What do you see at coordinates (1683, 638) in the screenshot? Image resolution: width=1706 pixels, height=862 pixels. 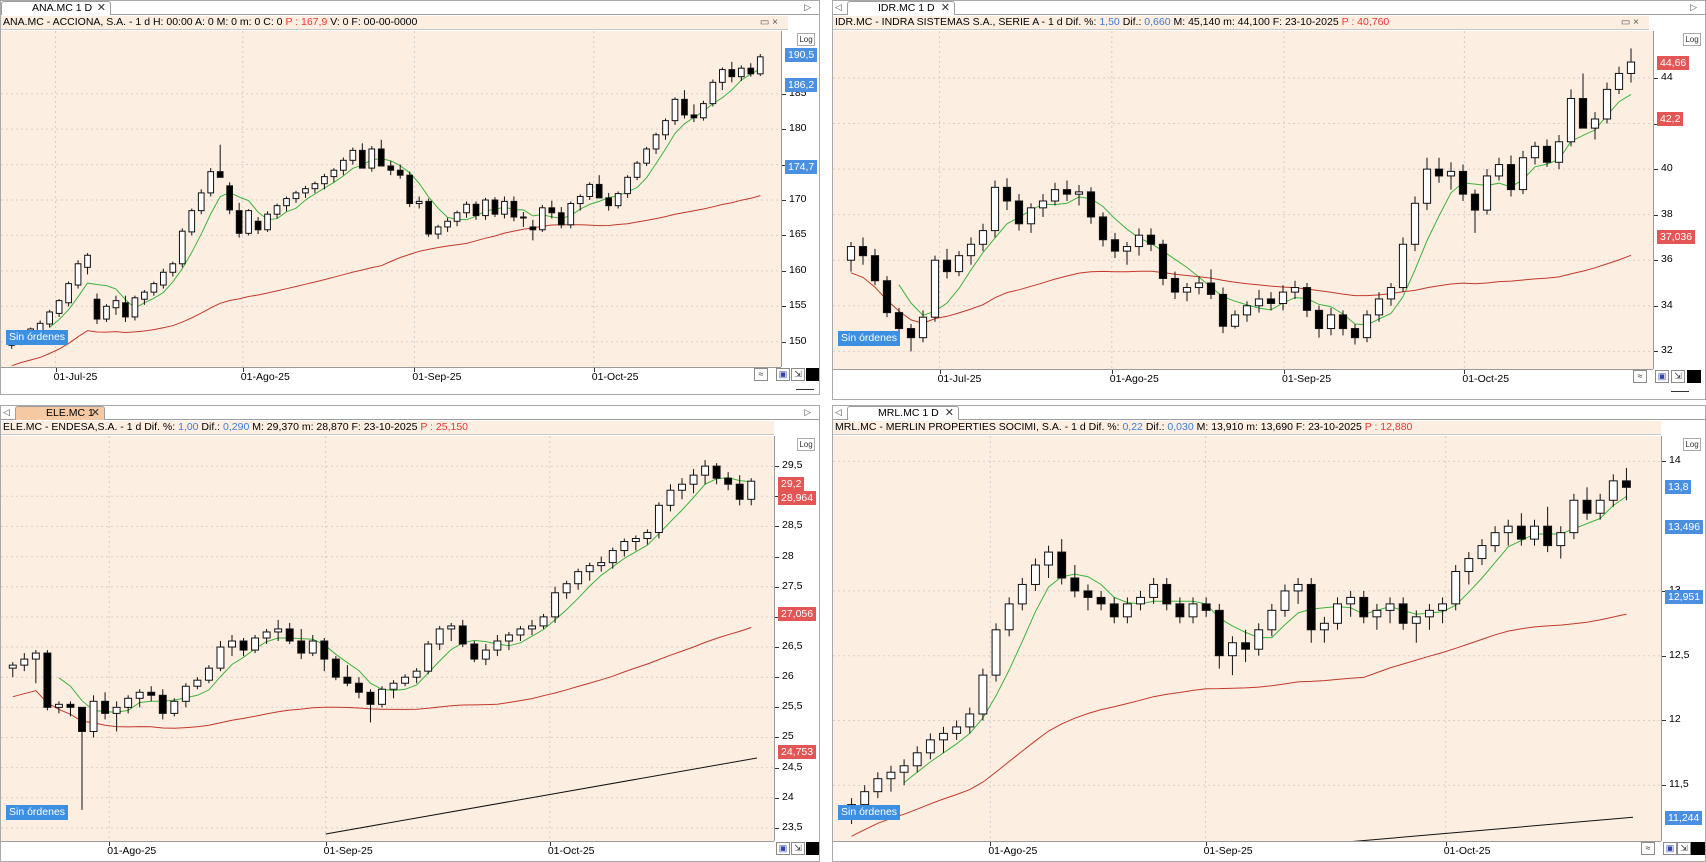 I see `price-axis: Log 14 13 12,5 12 11,5 13,8 13,496 12,951 11,244` at bounding box center [1683, 638].